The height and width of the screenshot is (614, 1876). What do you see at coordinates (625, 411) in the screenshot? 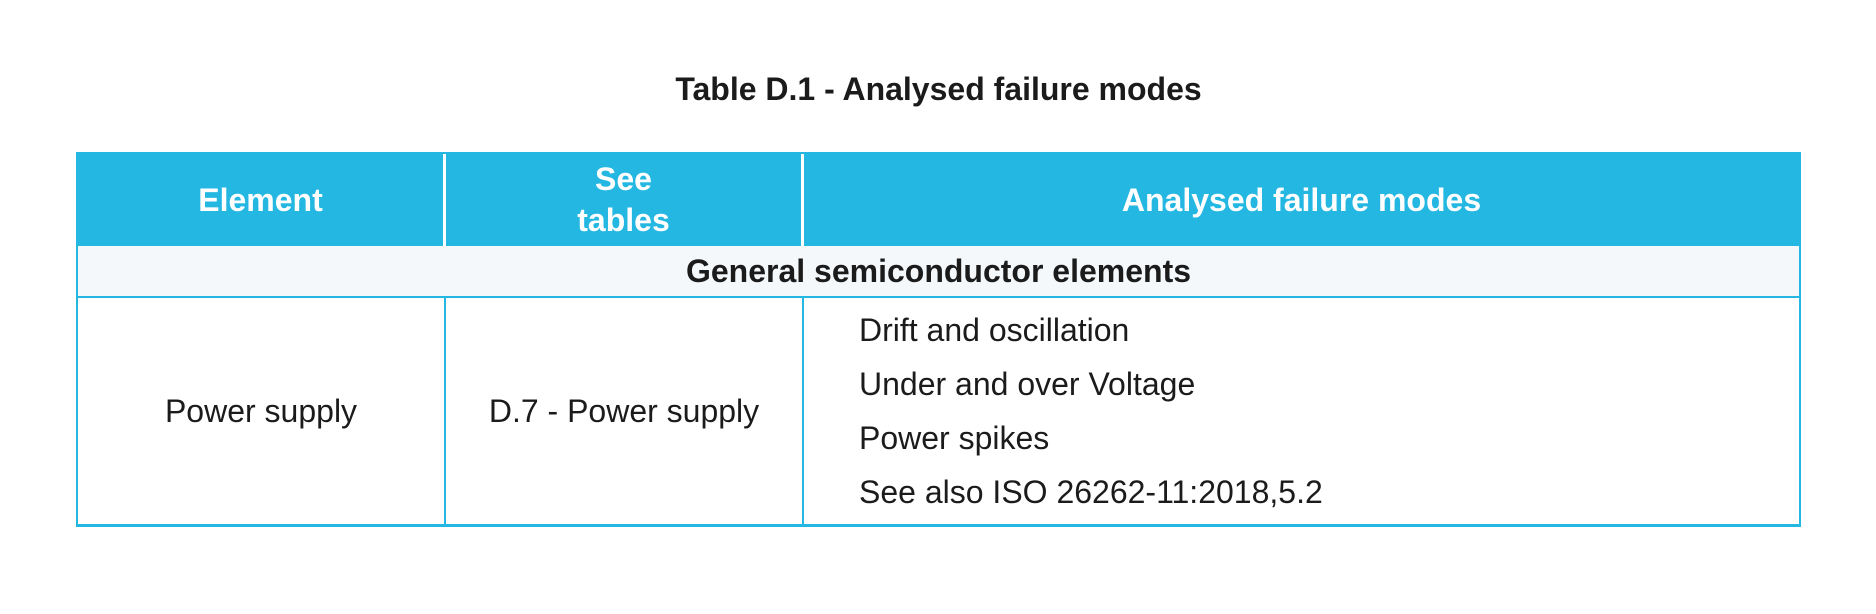
I see `cell-see-tables: D.7 - Power supply` at bounding box center [625, 411].